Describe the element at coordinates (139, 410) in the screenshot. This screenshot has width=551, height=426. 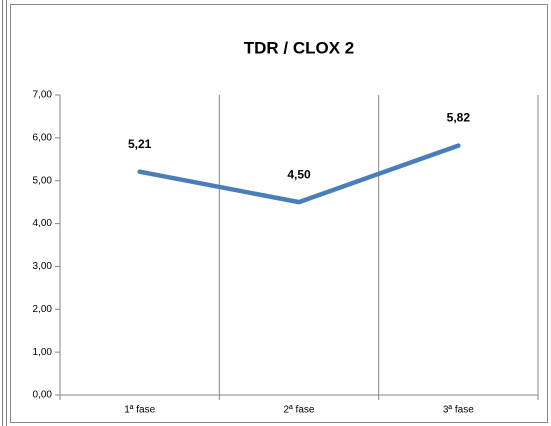
I see `x-tick-label: 1ª fase` at that location.